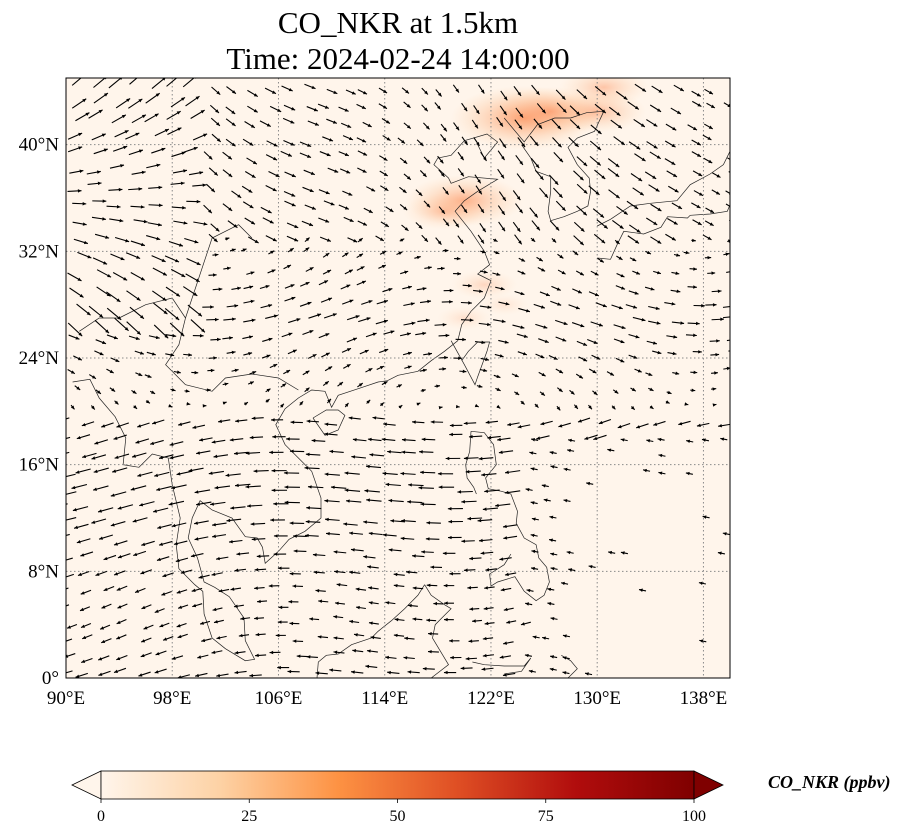 Image resolution: width=920 pixels, height=836 pixels. I want to click on colorbar-extend-min, so click(86, 785).